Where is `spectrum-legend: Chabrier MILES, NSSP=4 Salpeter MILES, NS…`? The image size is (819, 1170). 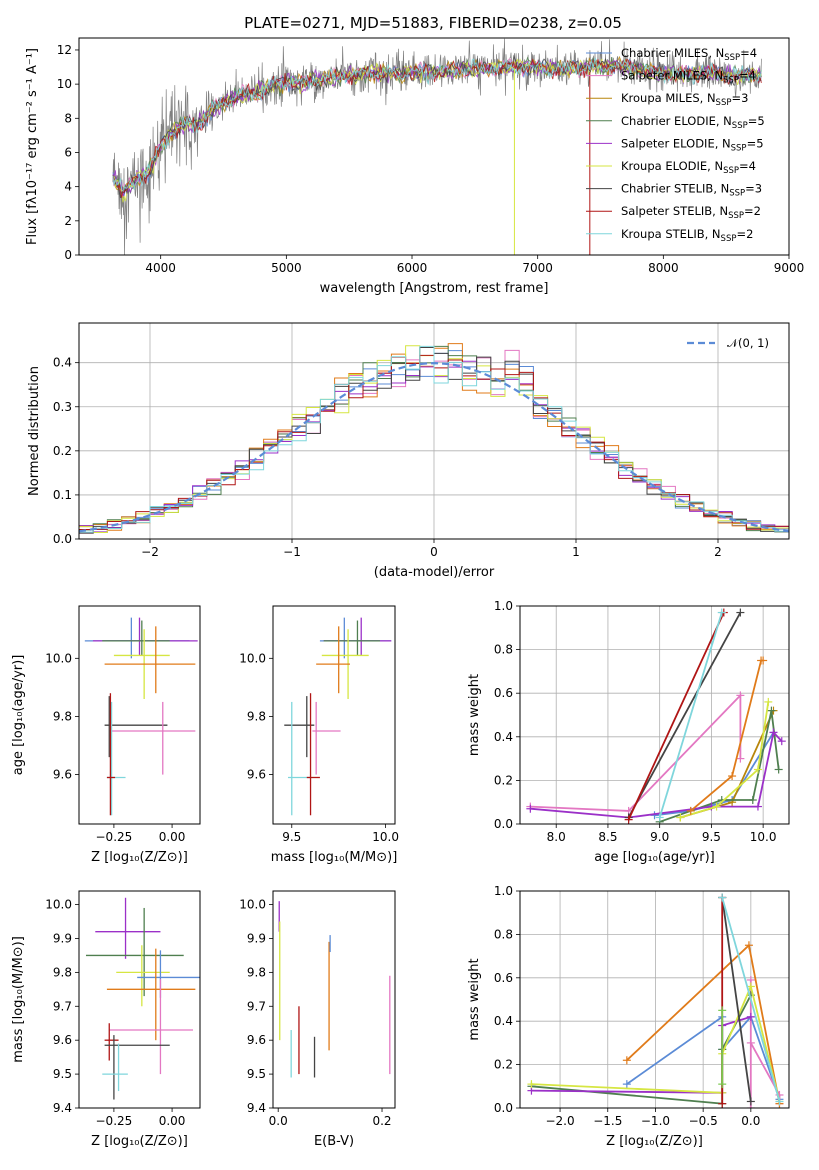
spectrum-legend: Chabrier MILES, NSSP=4 Salpeter MILES, NS… is located at coordinates (675, 145).